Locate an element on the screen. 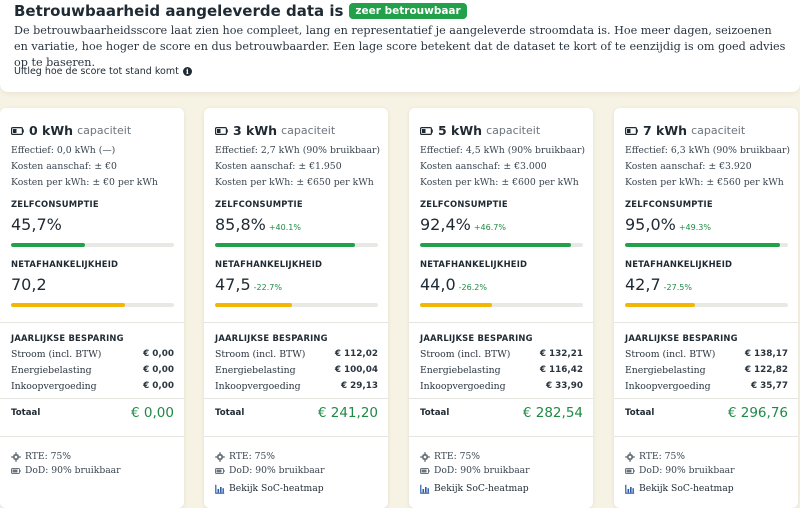  capacity-row: 0 kWh capaciteit is located at coordinates (71, 130).